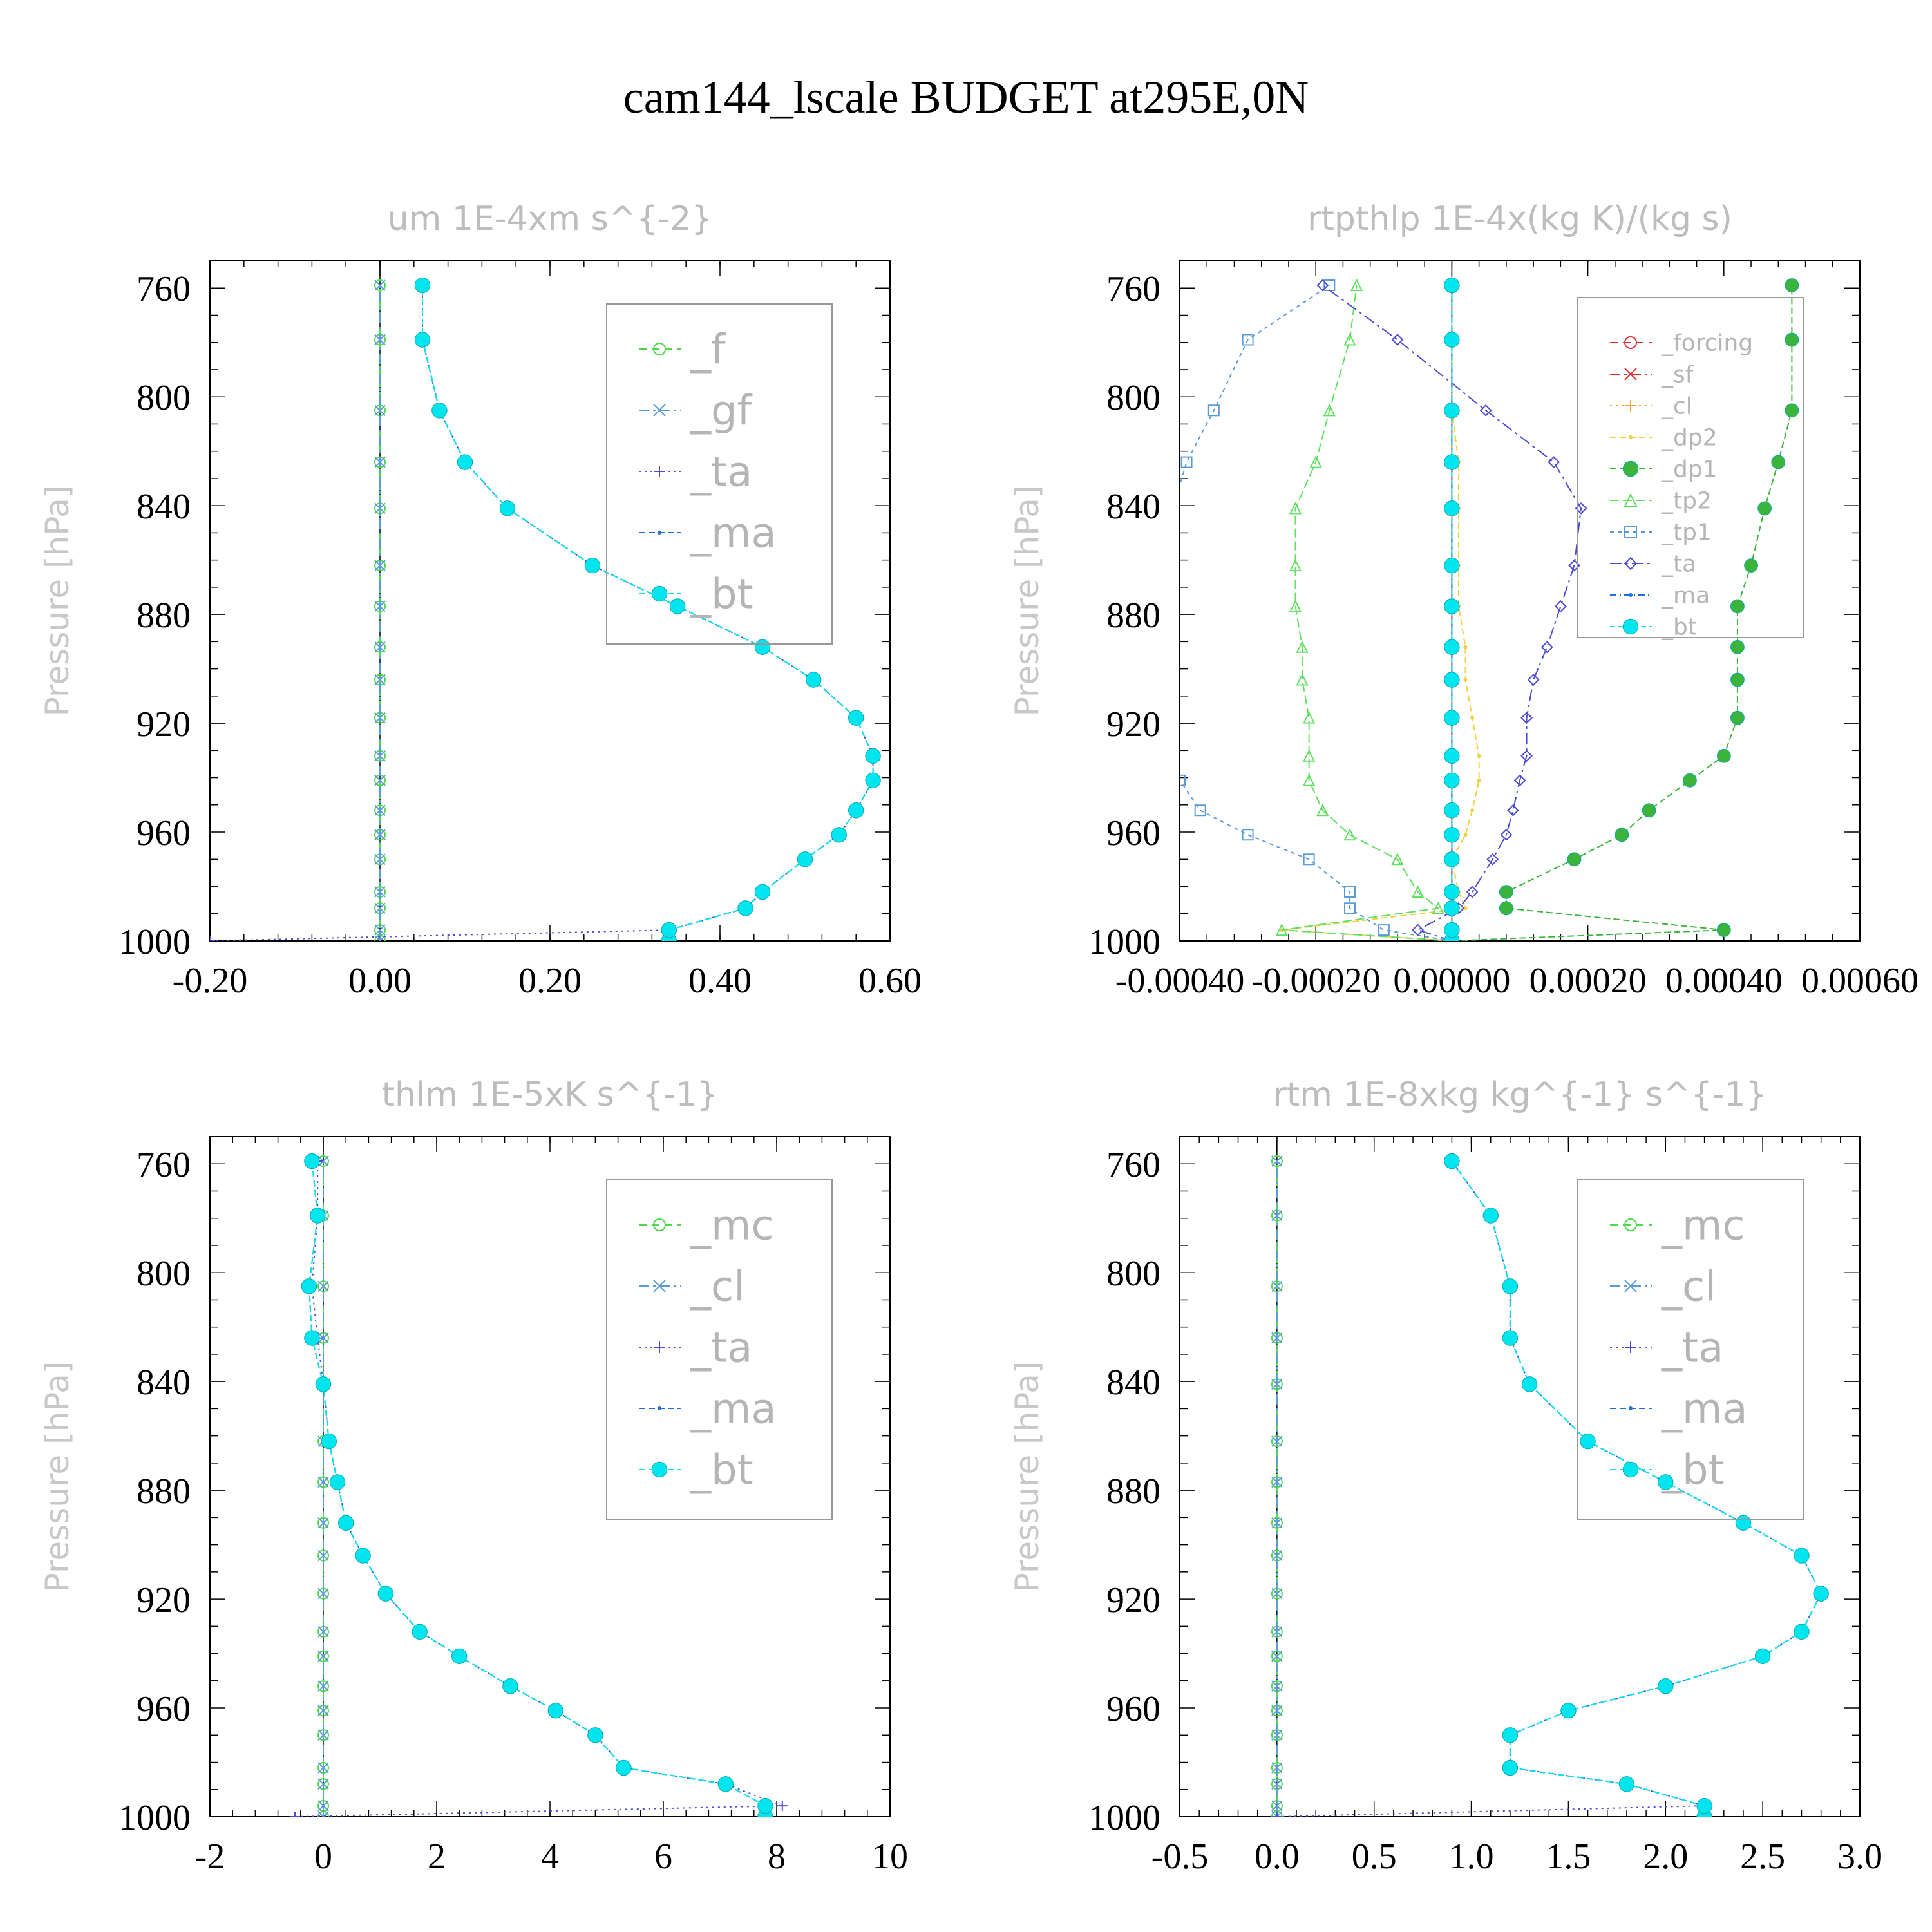 The width and height of the screenshot is (1932, 1932). I want to click on x-tick-label: 0.40, so click(720, 981).